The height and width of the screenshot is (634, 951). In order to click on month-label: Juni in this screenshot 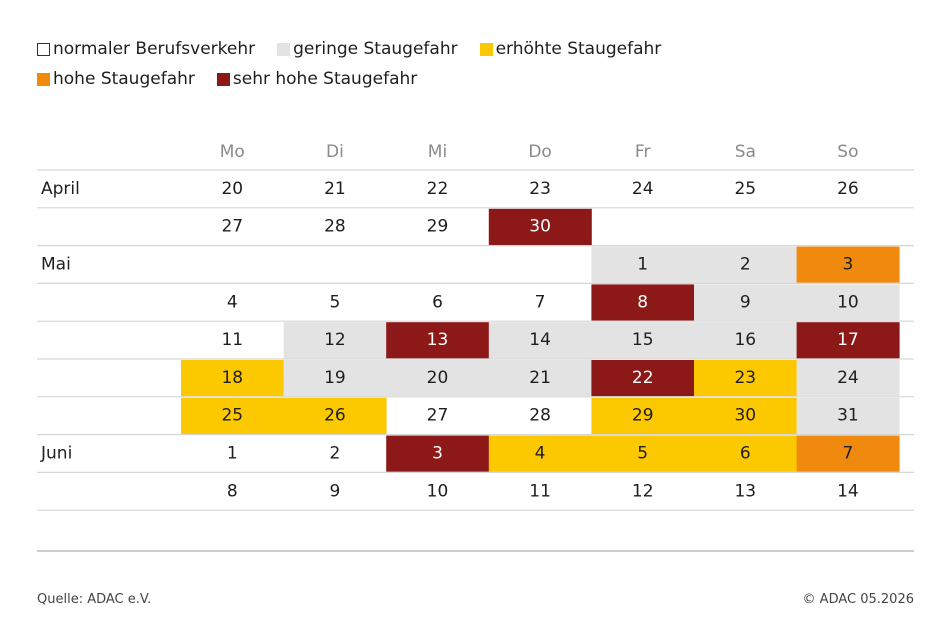, I will do `click(56, 454)`.